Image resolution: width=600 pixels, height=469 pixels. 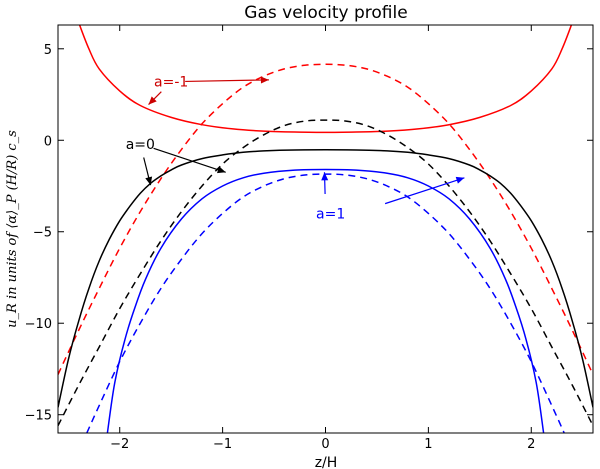 What do you see at coordinates (42, 233) in the screenshot?
I see `y-tick-label: −5` at bounding box center [42, 233].